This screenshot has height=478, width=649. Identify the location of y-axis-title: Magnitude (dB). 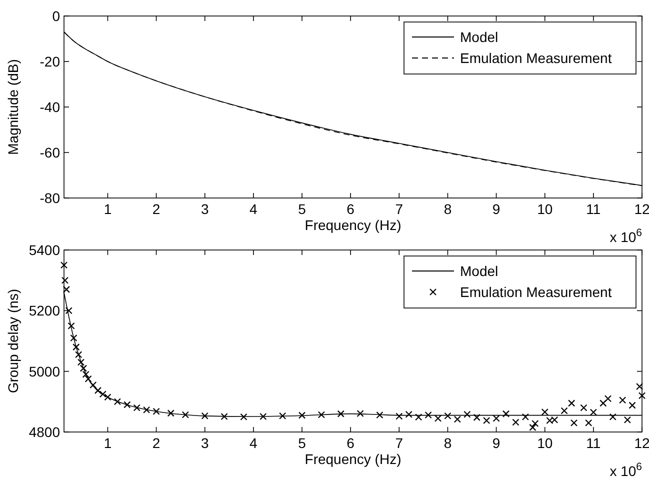
(13, 107).